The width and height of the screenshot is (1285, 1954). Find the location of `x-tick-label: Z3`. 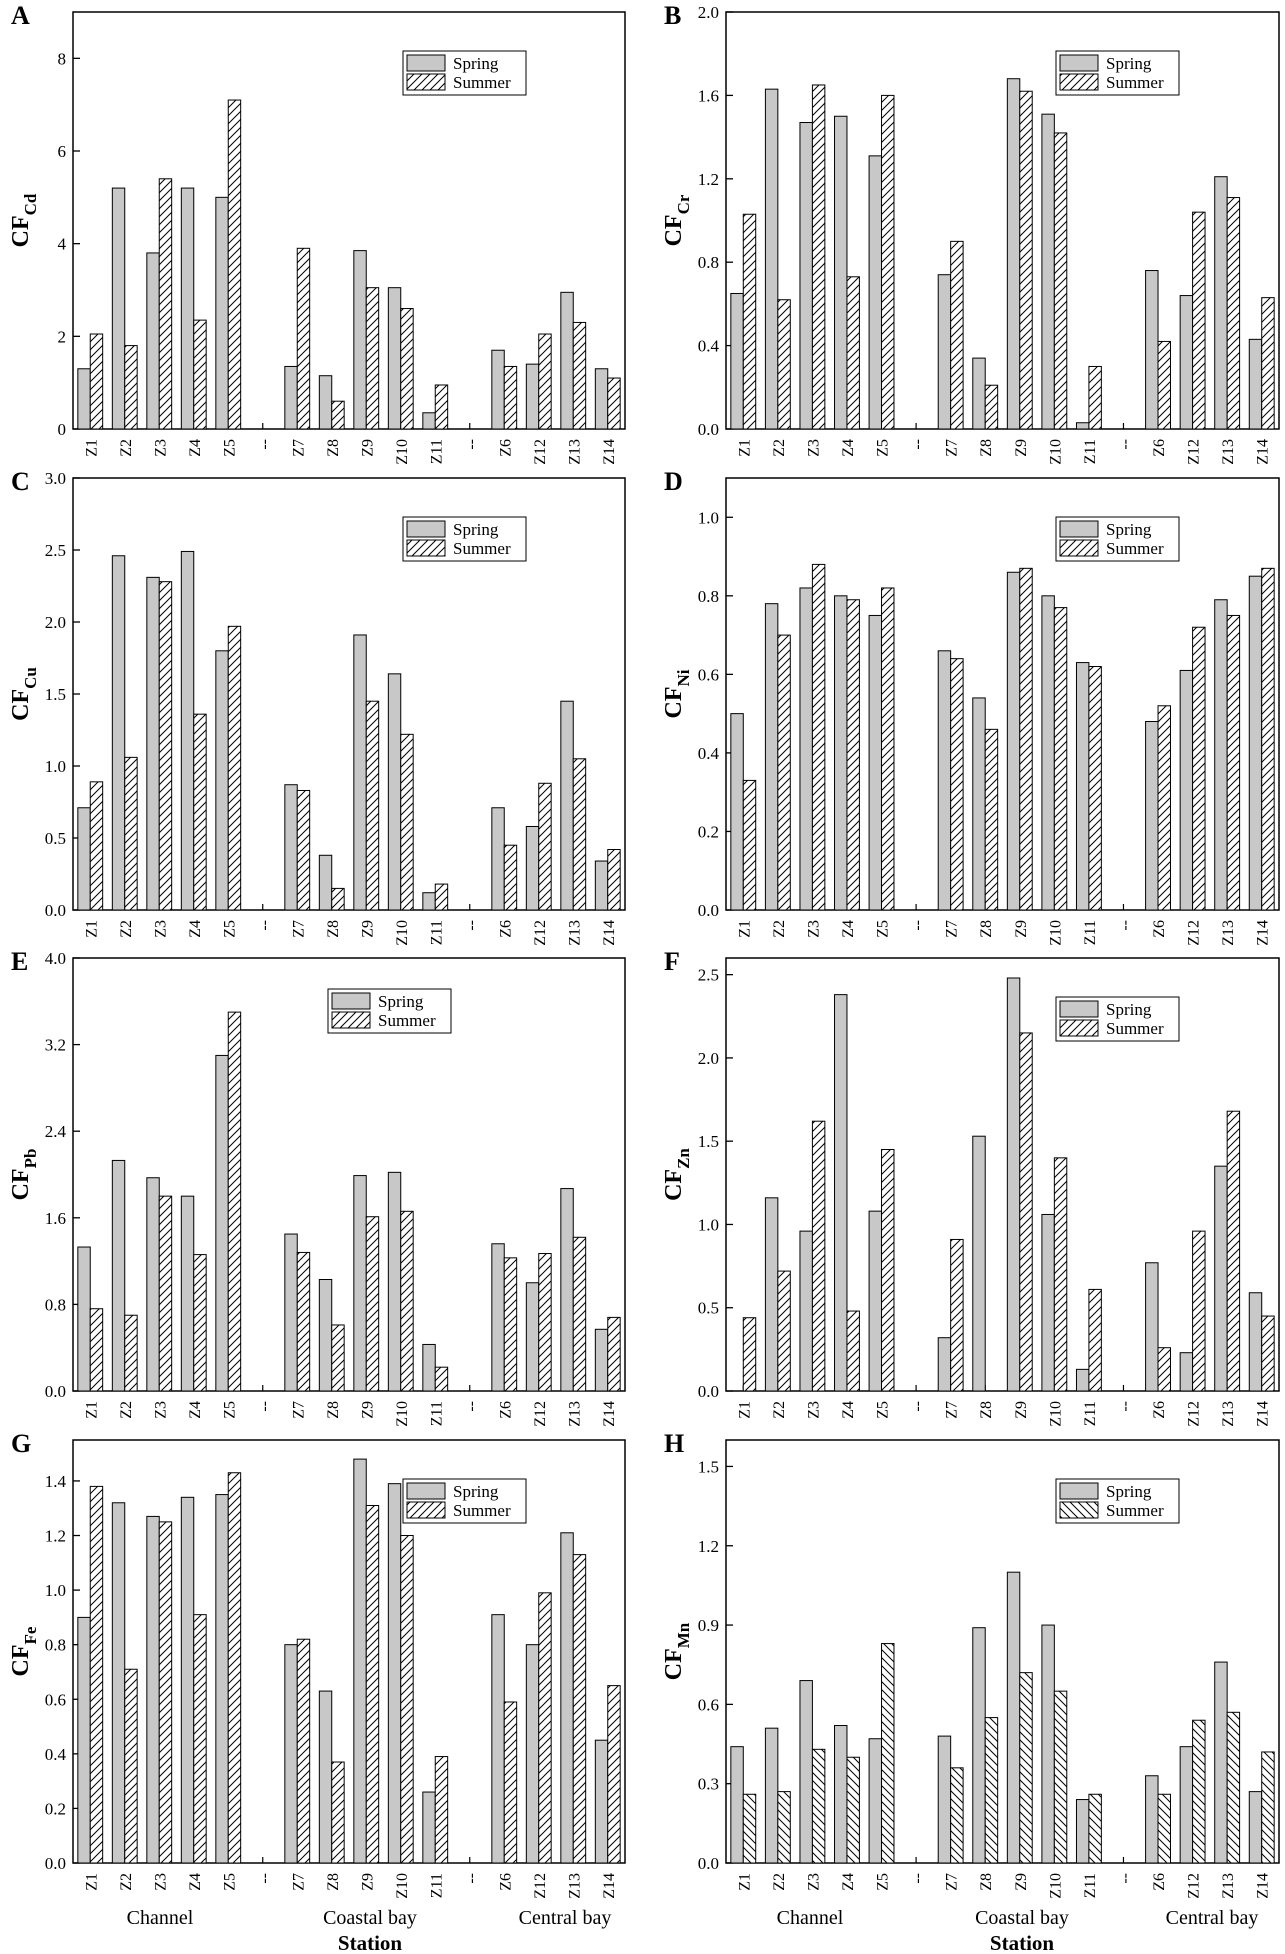

x-tick-label: Z3 is located at coordinates (813, 929).